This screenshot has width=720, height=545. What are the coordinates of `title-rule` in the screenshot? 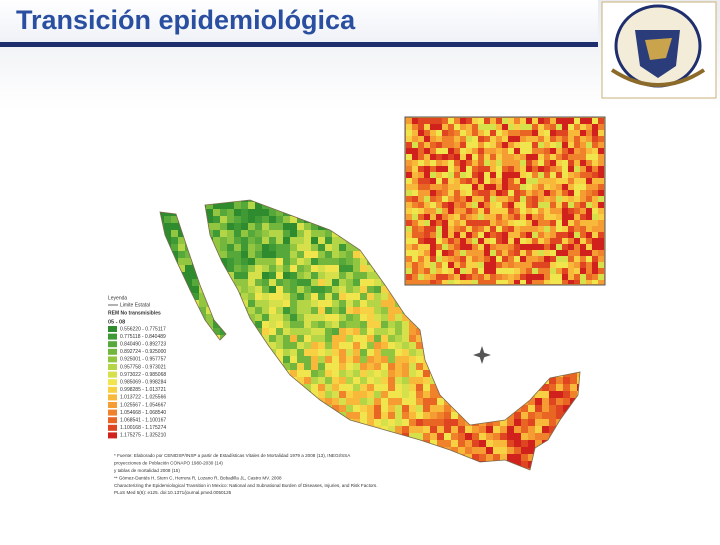 It's located at (299, 44).